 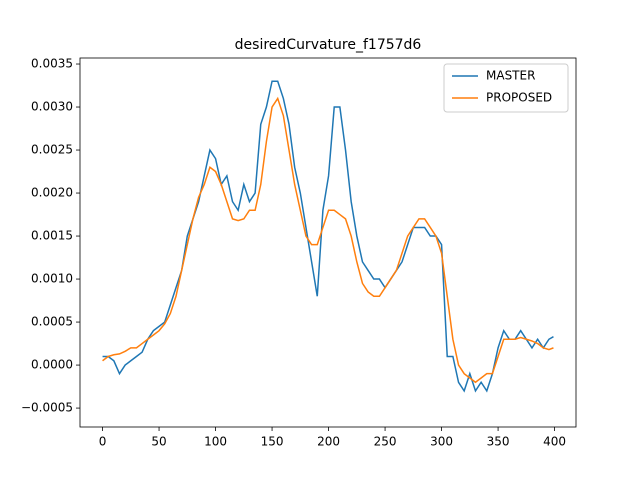 I want to click on legend-label: MASTER, so click(x=510, y=76).